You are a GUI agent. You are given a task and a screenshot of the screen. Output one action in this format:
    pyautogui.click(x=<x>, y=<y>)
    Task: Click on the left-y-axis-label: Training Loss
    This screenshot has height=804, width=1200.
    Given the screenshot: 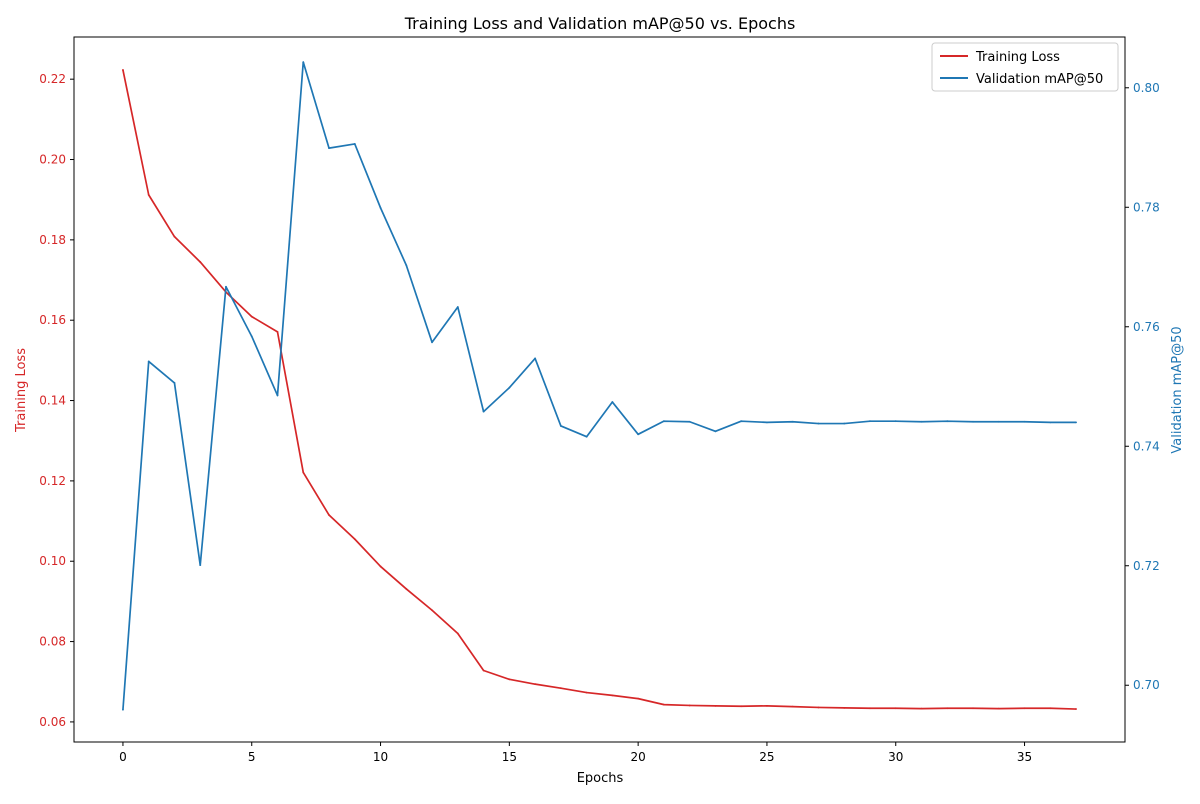 What is the action you would take?
    pyautogui.click(x=21, y=390)
    